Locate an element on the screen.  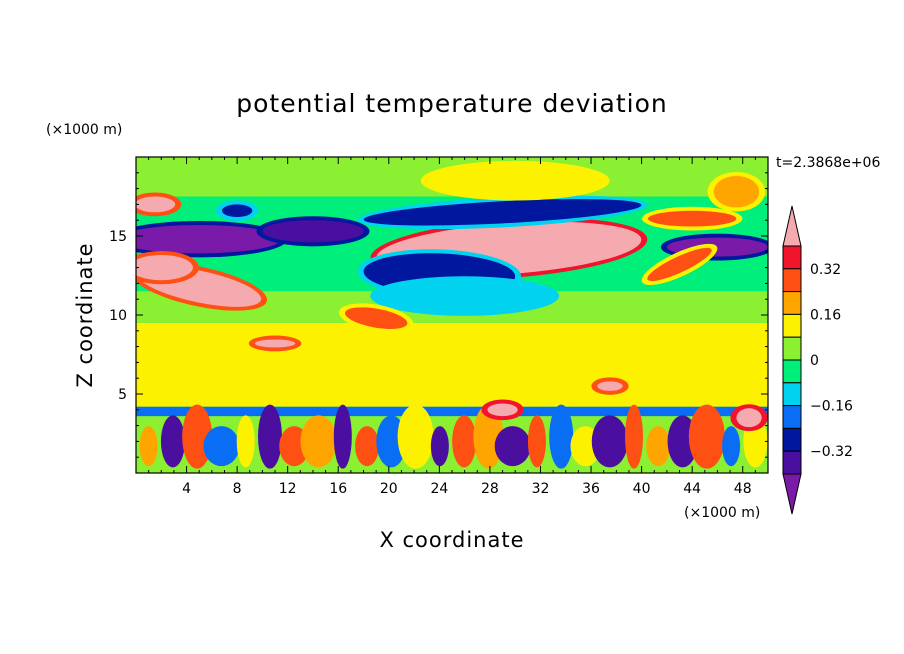
layer-boundary-top is located at coordinates (452, 411).